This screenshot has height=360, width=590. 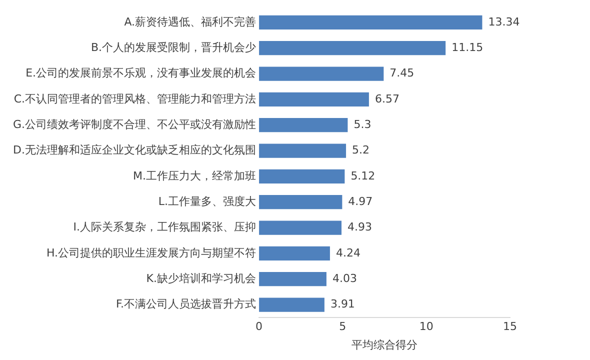 I want to click on y-tick-label: F.不满公司人员选拔晋升方式, so click(x=186, y=304).